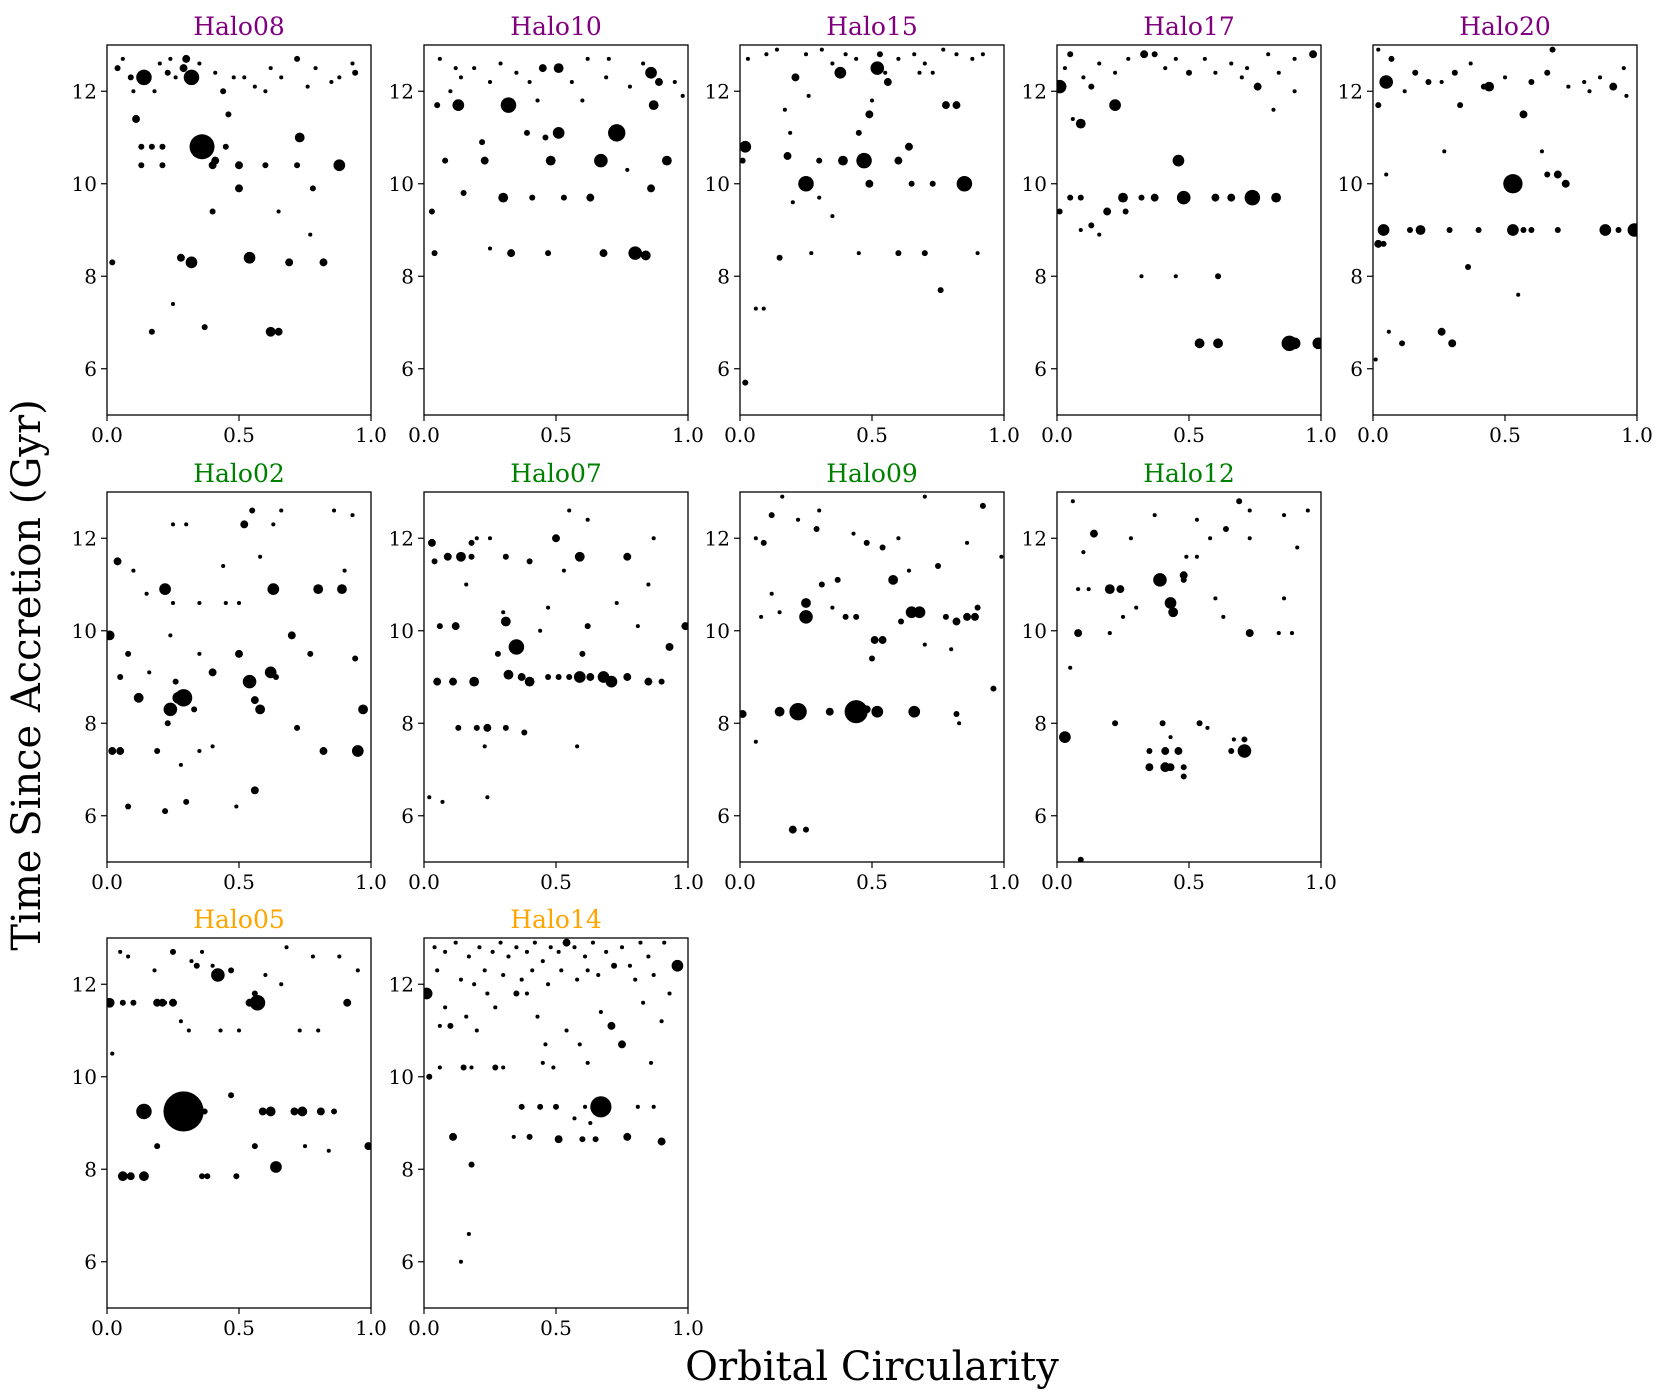 This screenshot has width=1661, height=1398. I want to click on y-tick-label: 12, so click(401, 91).